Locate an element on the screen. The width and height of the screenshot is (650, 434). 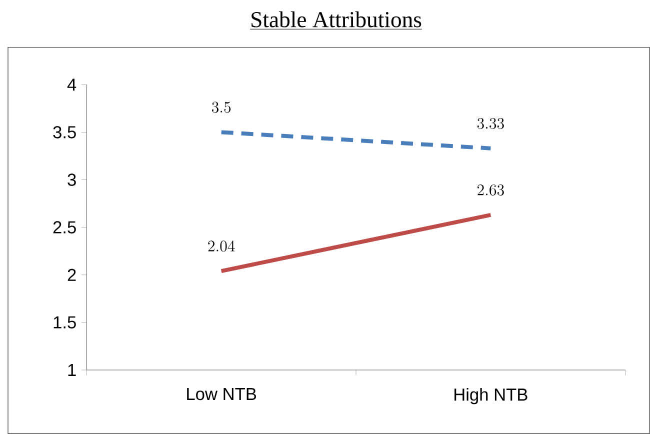
y-tick-label: 3.5 is located at coordinates (64, 132).